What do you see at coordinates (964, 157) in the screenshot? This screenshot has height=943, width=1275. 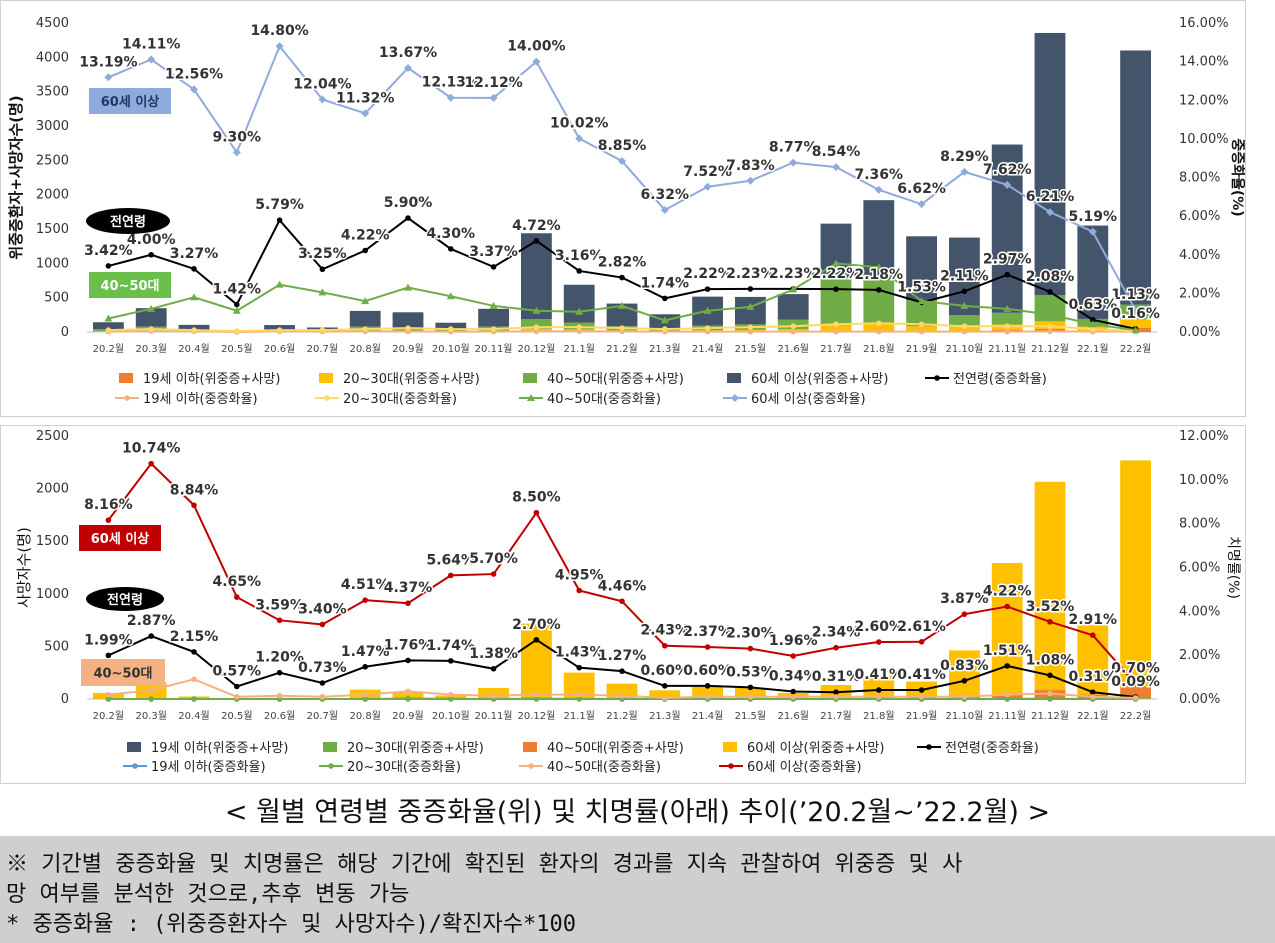 I see `data-label: 8.29%` at bounding box center [964, 157].